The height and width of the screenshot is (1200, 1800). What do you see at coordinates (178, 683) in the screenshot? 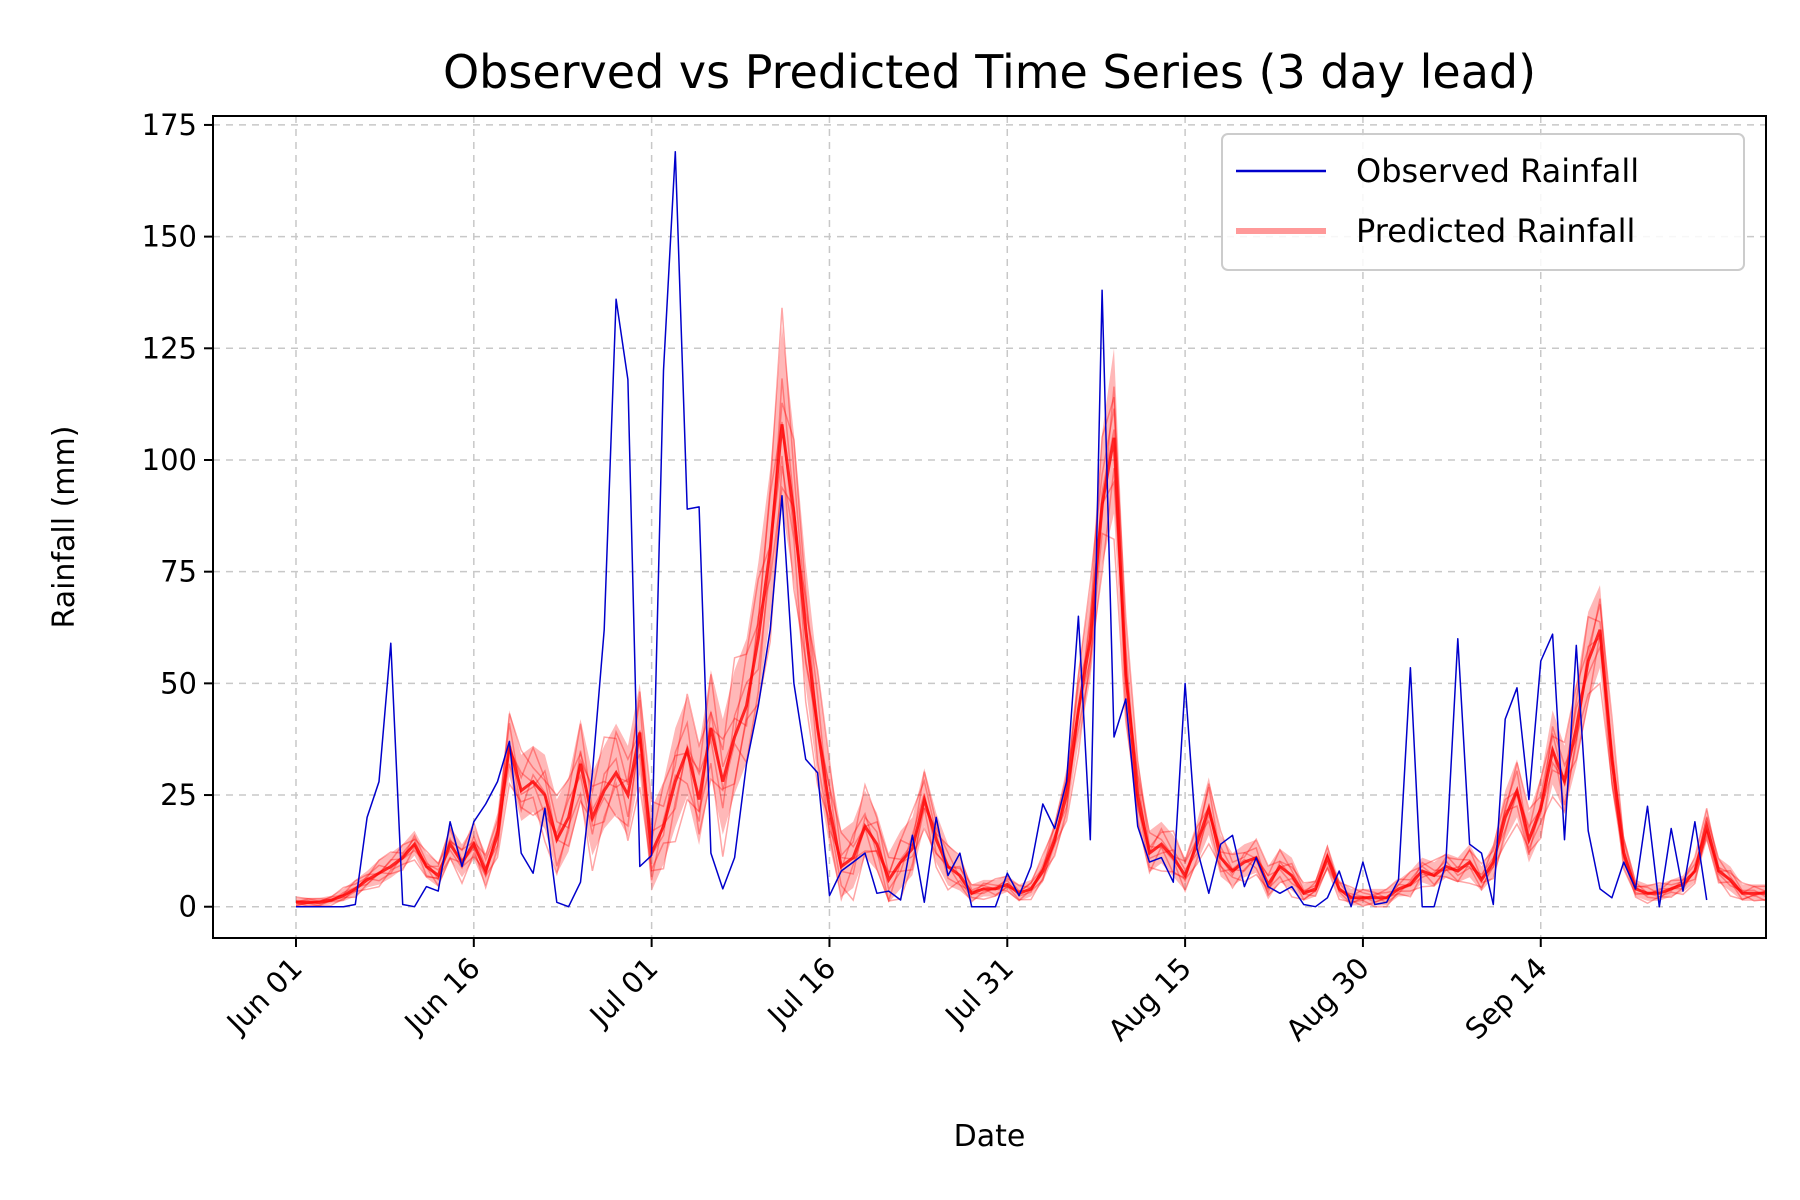
I see `y-tick-label: 50` at bounding box center [178, 683].